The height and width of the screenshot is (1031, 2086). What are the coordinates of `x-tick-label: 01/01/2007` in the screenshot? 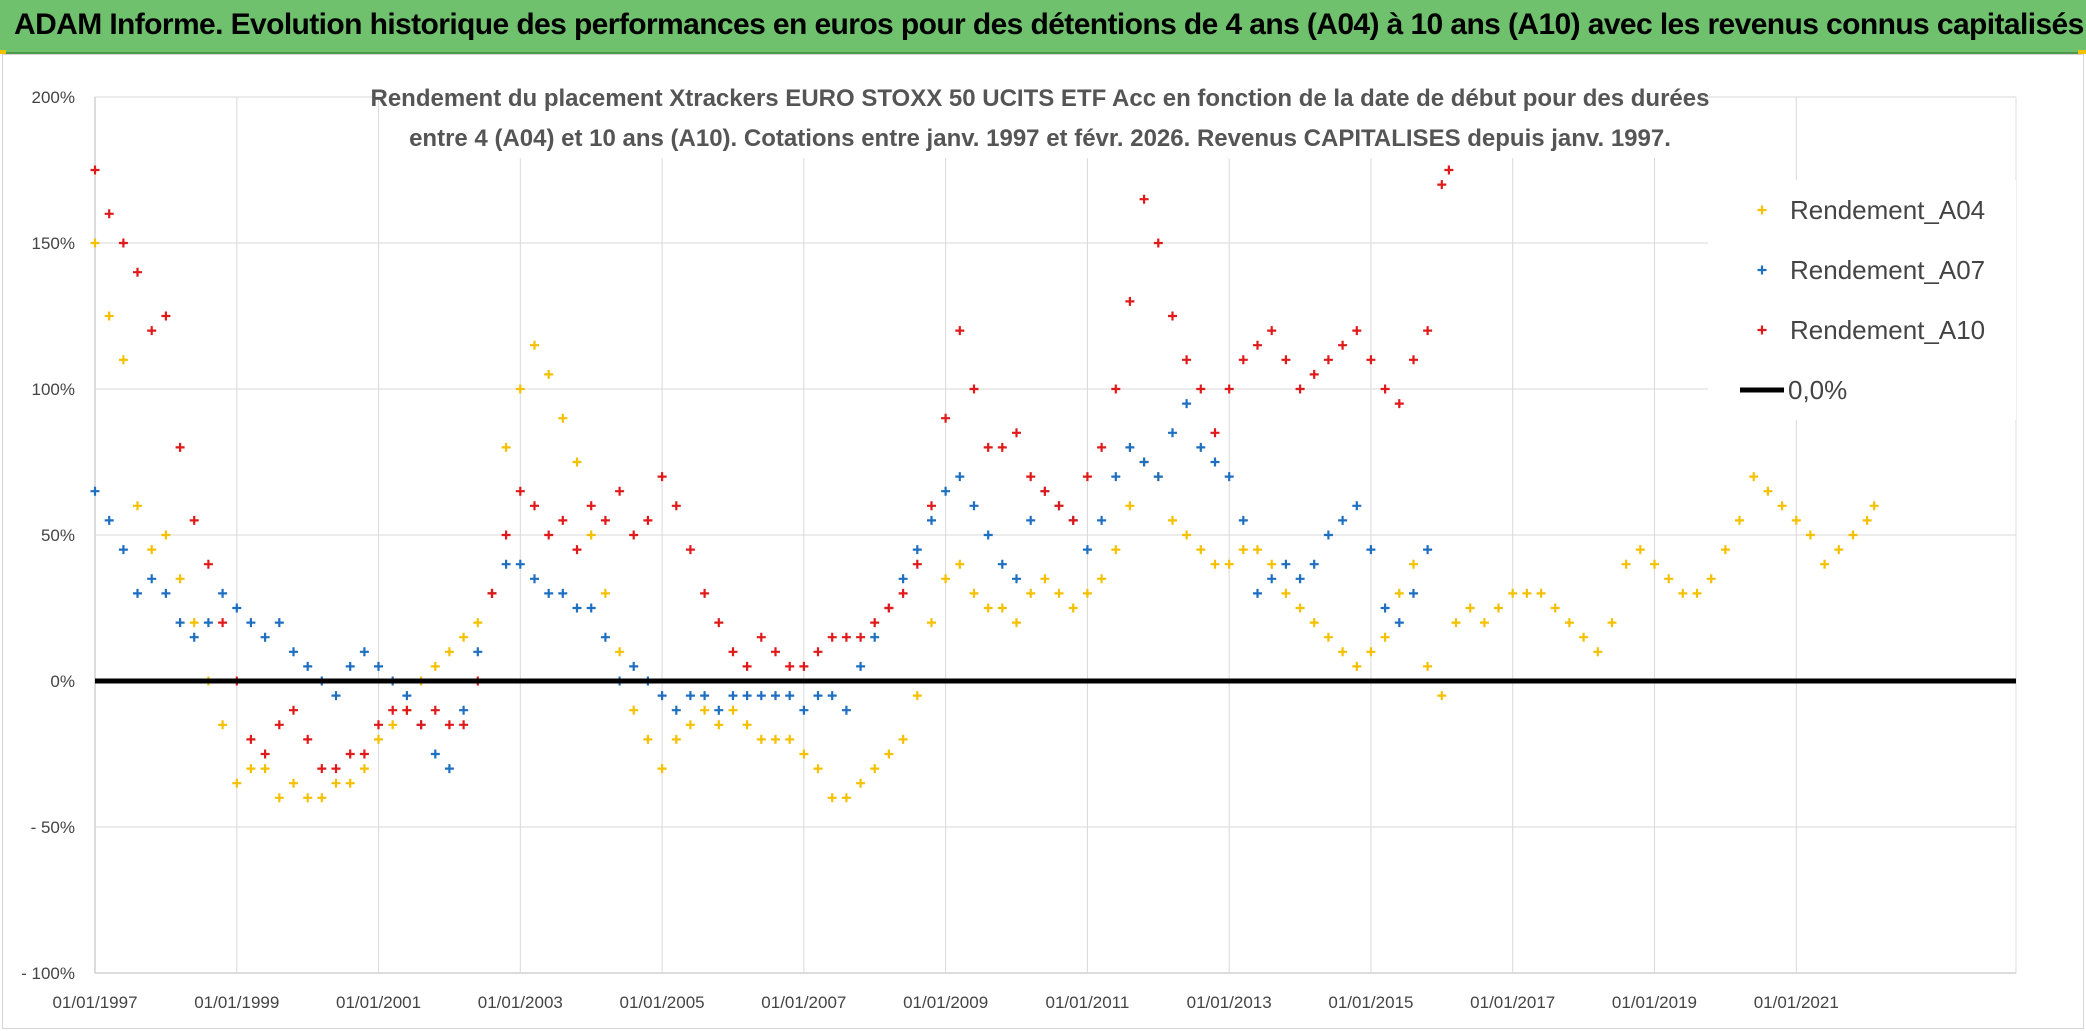 It's located at (803, 1002).